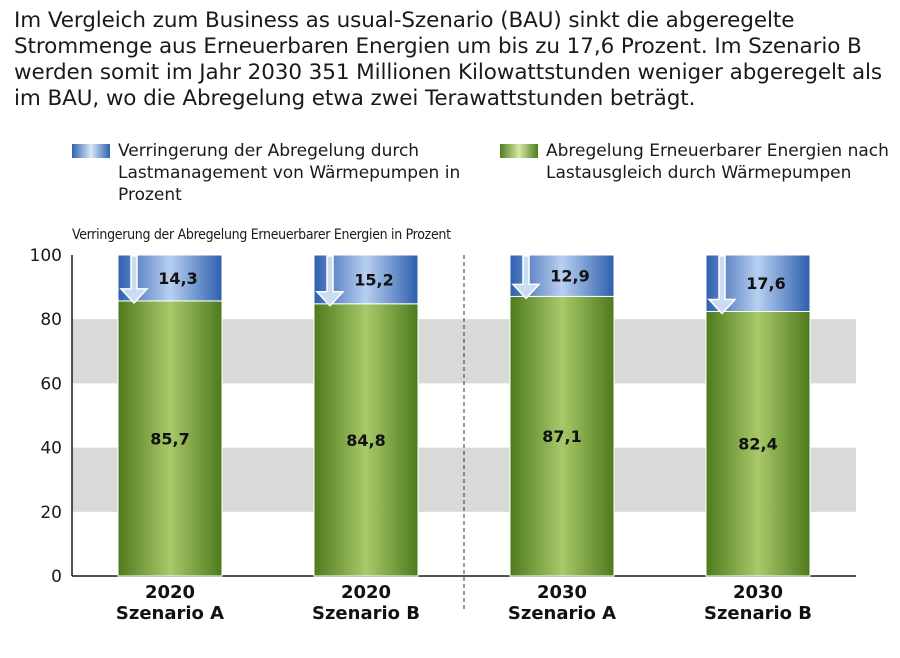 This screenshot has height=658, width=900. I want to click on y-tick-label: 40, so click(51, 449).